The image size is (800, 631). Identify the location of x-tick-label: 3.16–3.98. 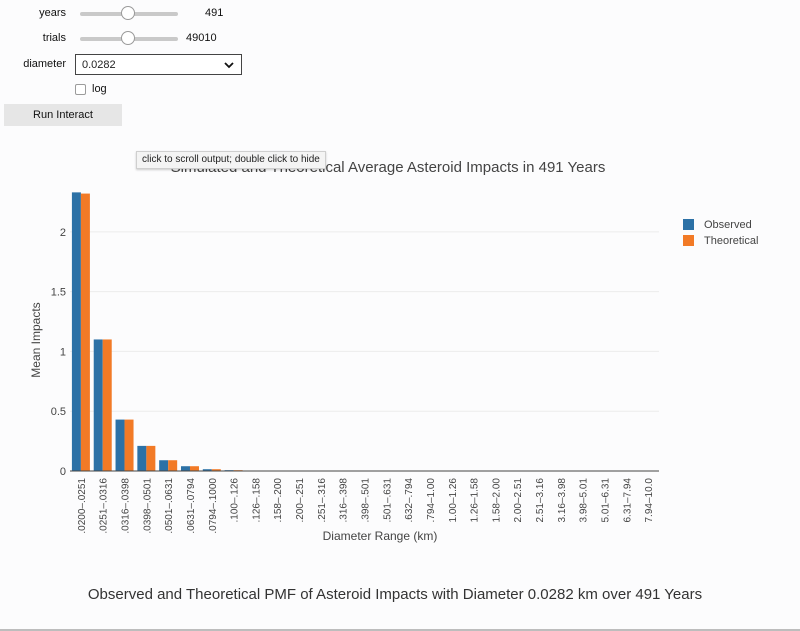
(562, 500).